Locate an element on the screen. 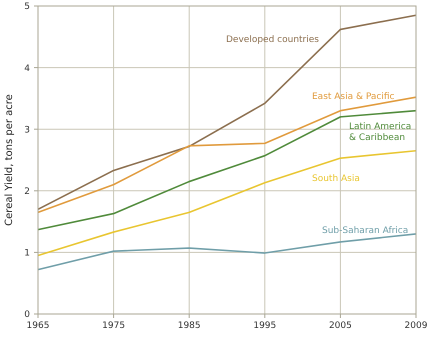 The height and width of the screenshot is (338, 430). y-tick-label: 2 is located at coordinates (27, 191).